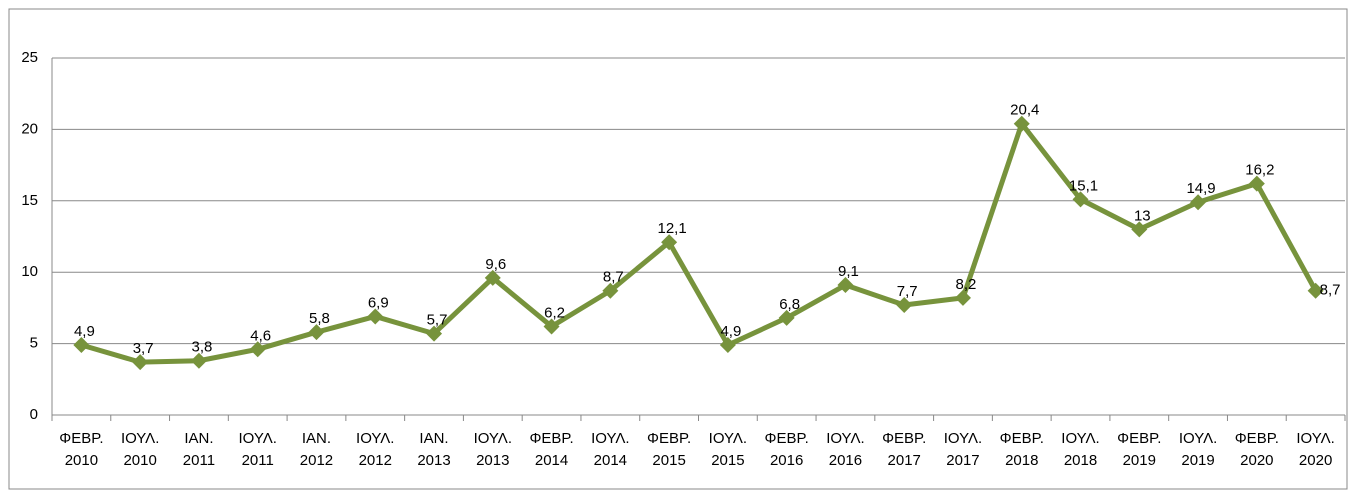 The height and width of the screenshot is (503, 1357). What do you see at coordinates (1315, 449) in the screenshot?
I see `x-tick-label: ΙΟΥΛ. 2020` at bounding box center [1315, 449].